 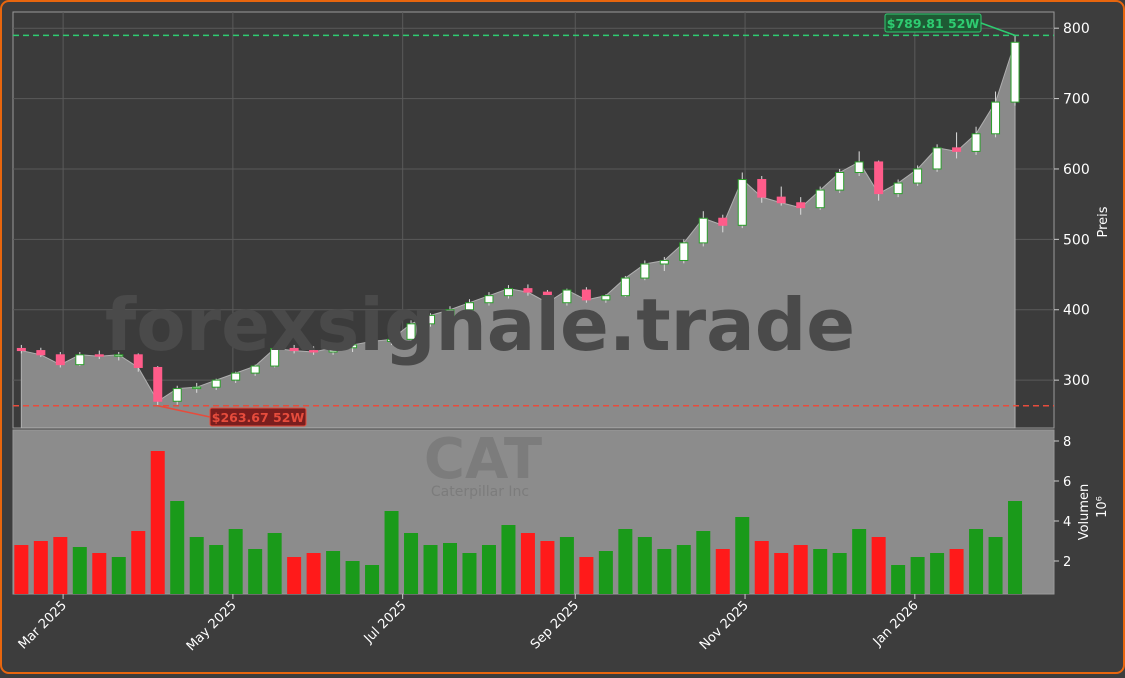 What do you see at coordinates (1102, 507) in the screenshot?
I see `volume-exponent: 10⁶` at bounding box center [1102, 507].